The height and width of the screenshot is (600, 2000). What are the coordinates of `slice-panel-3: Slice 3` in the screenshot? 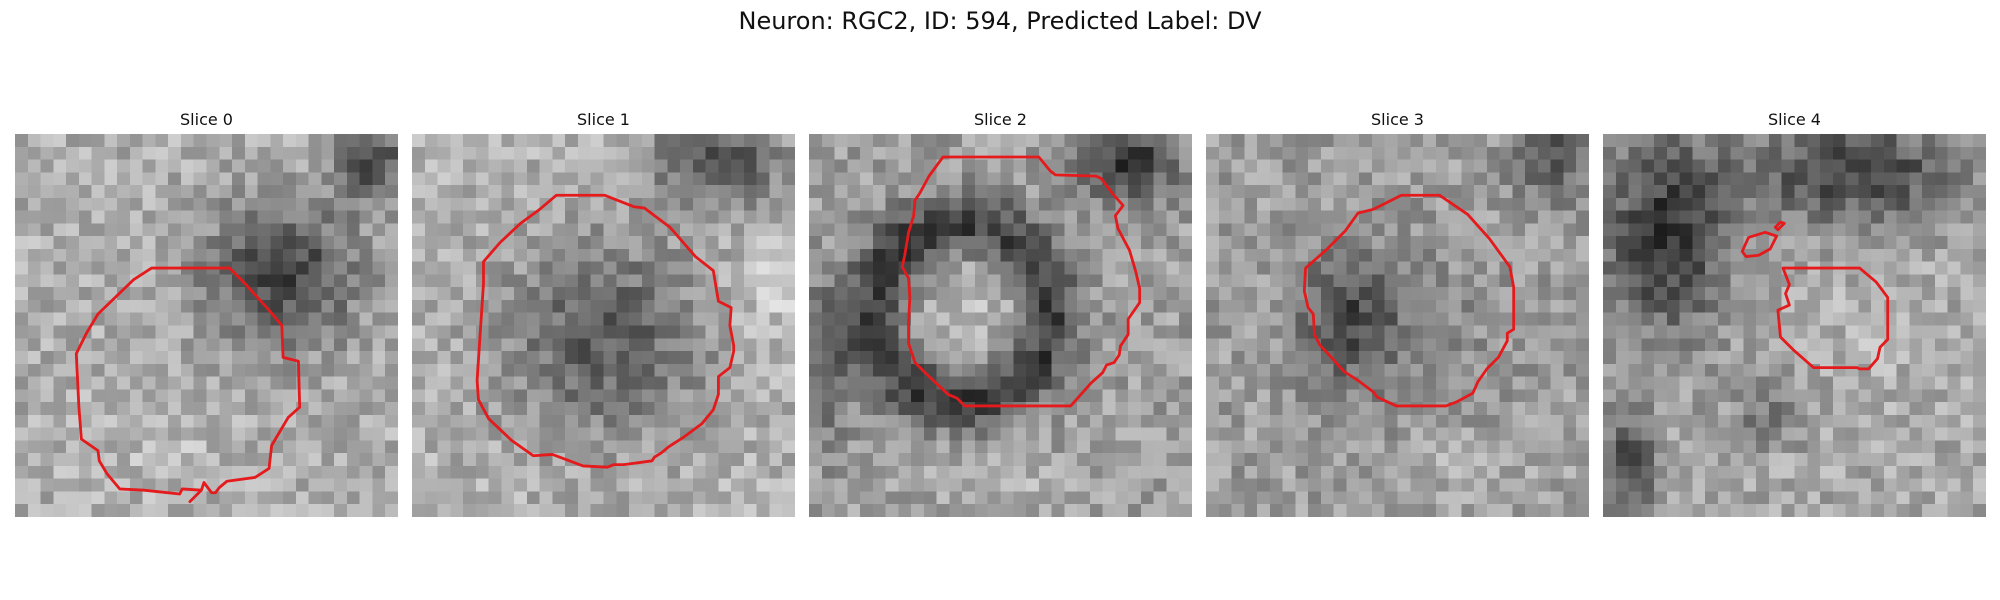 It's located at (1397, 313).